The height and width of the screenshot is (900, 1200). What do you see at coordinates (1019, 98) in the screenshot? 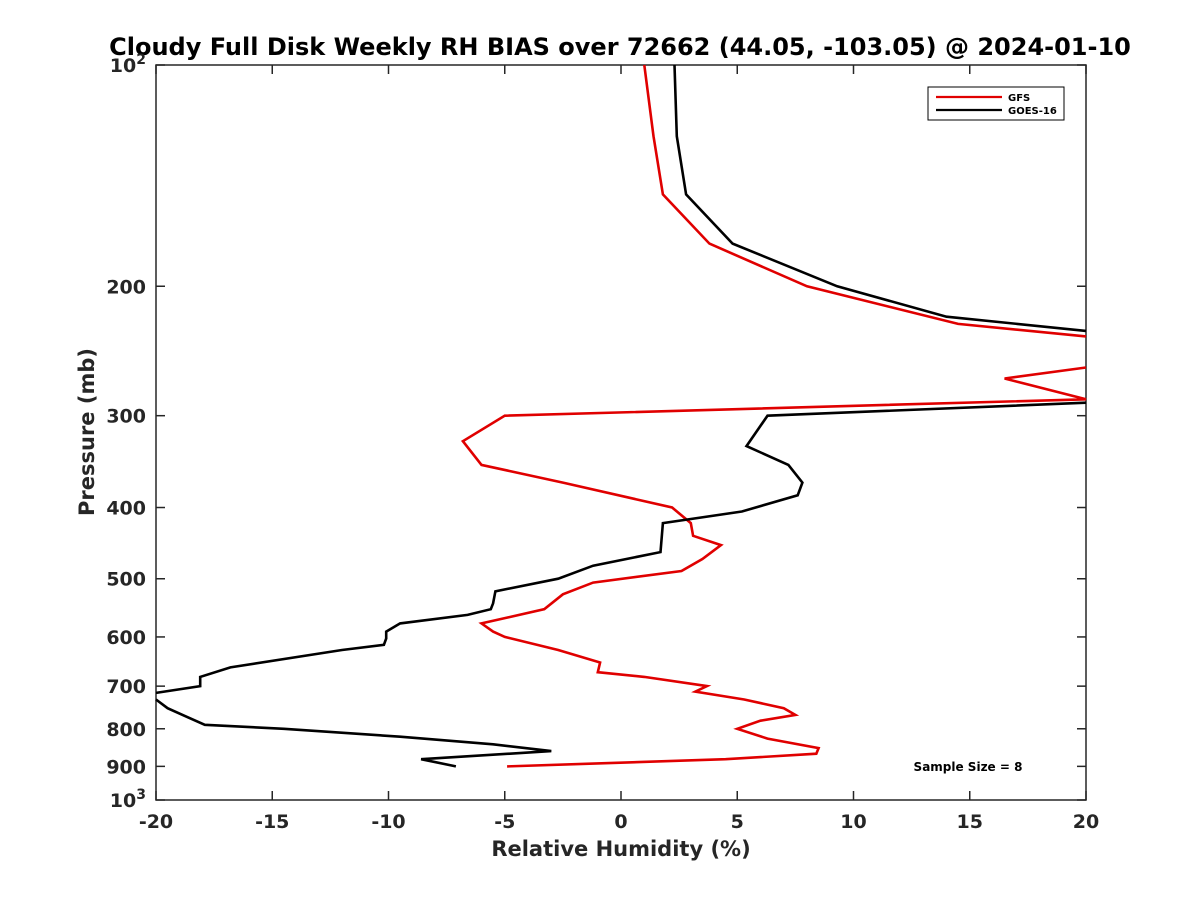
I see `legend-label-gfs: GFS` at bounding box center [1019, 98].